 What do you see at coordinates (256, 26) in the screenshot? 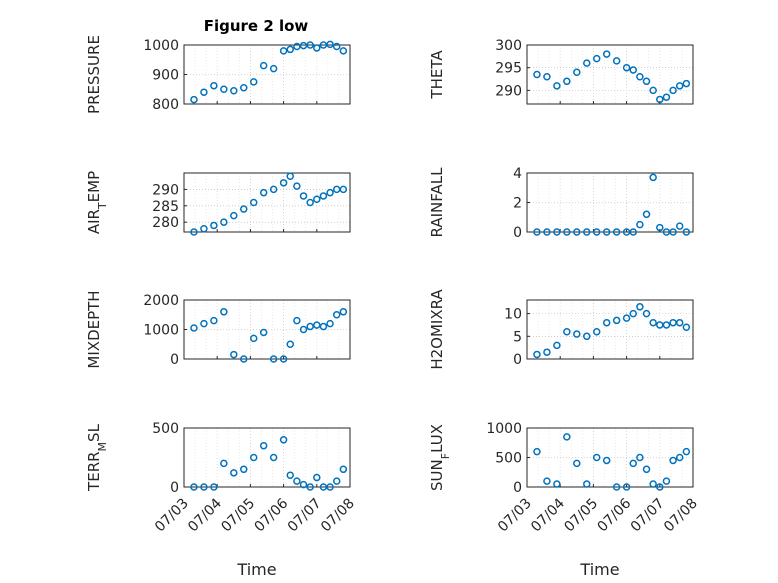
I see `figure-title: Figure 2 low` at bounding box center [256, 26].